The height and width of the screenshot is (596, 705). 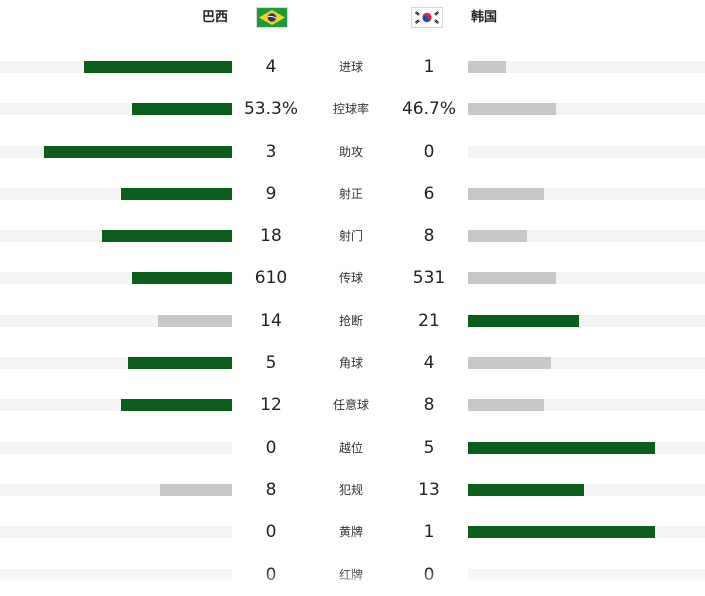 I want to click on stat-label: 助攻, so click(x=350, y=151).